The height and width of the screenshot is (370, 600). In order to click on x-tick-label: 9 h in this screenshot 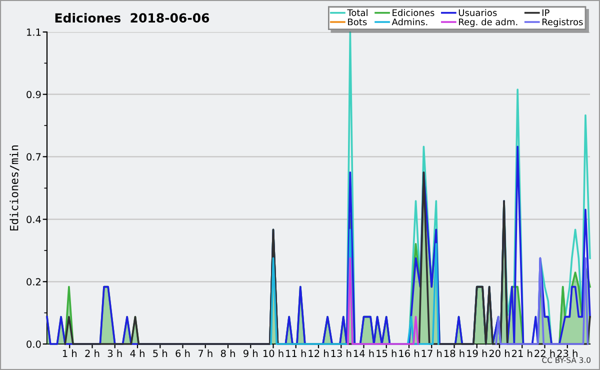, I will do `click(251, 354)`.